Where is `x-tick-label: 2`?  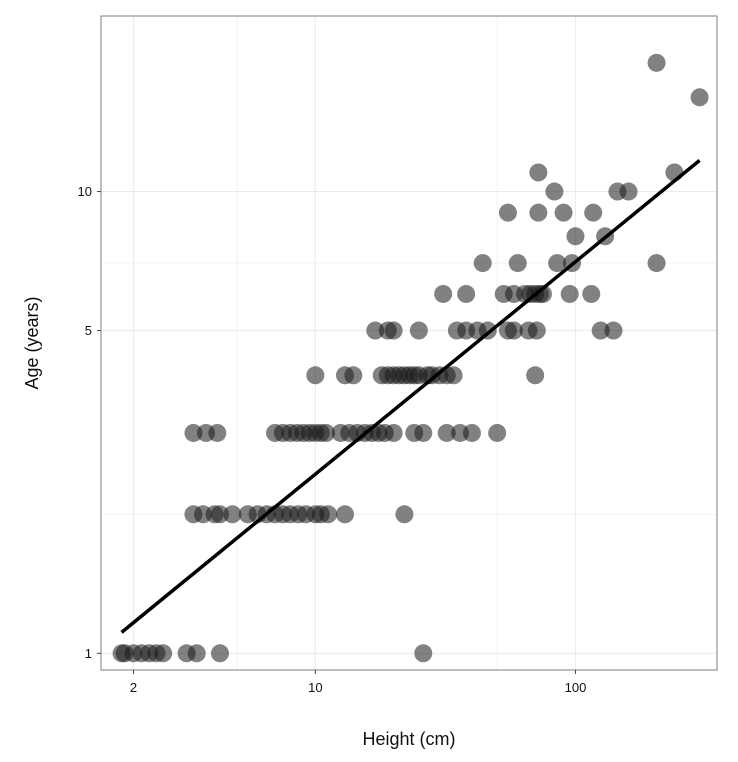
x-tick-label: 2 is located at coordinates (133, 687).